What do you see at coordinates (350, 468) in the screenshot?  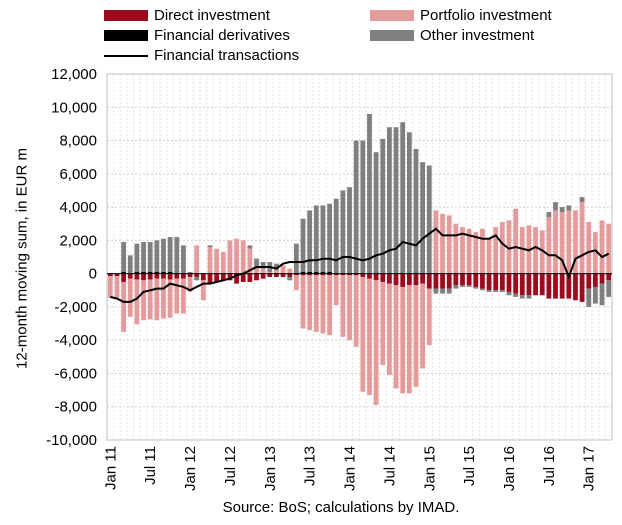 I see `x-tick-label: Jan 14` at bounding box center [350, 468].